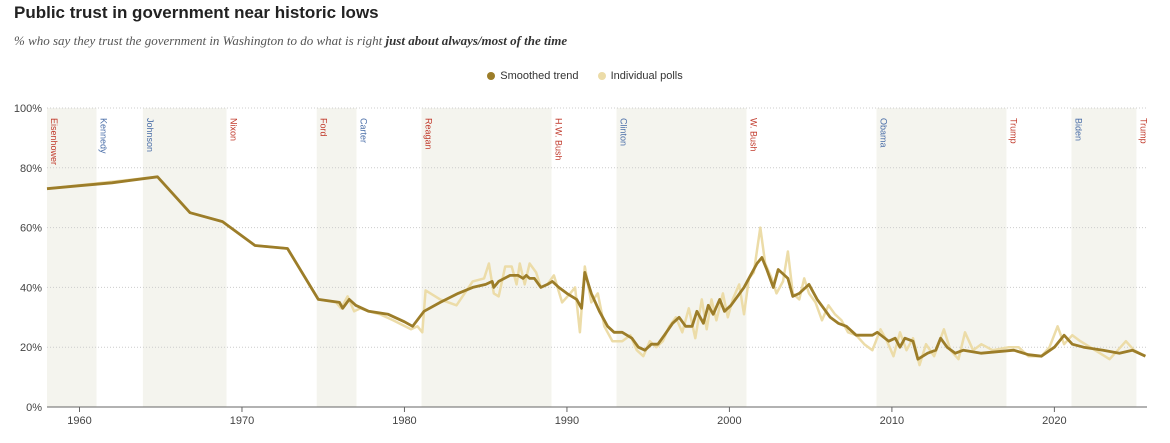 Image resolution: width=1170 pixels, height=443 pixels. Describe the element at coordinates (28, 109) in the screenshot. I see `y-tick-label: 100%` at that location.